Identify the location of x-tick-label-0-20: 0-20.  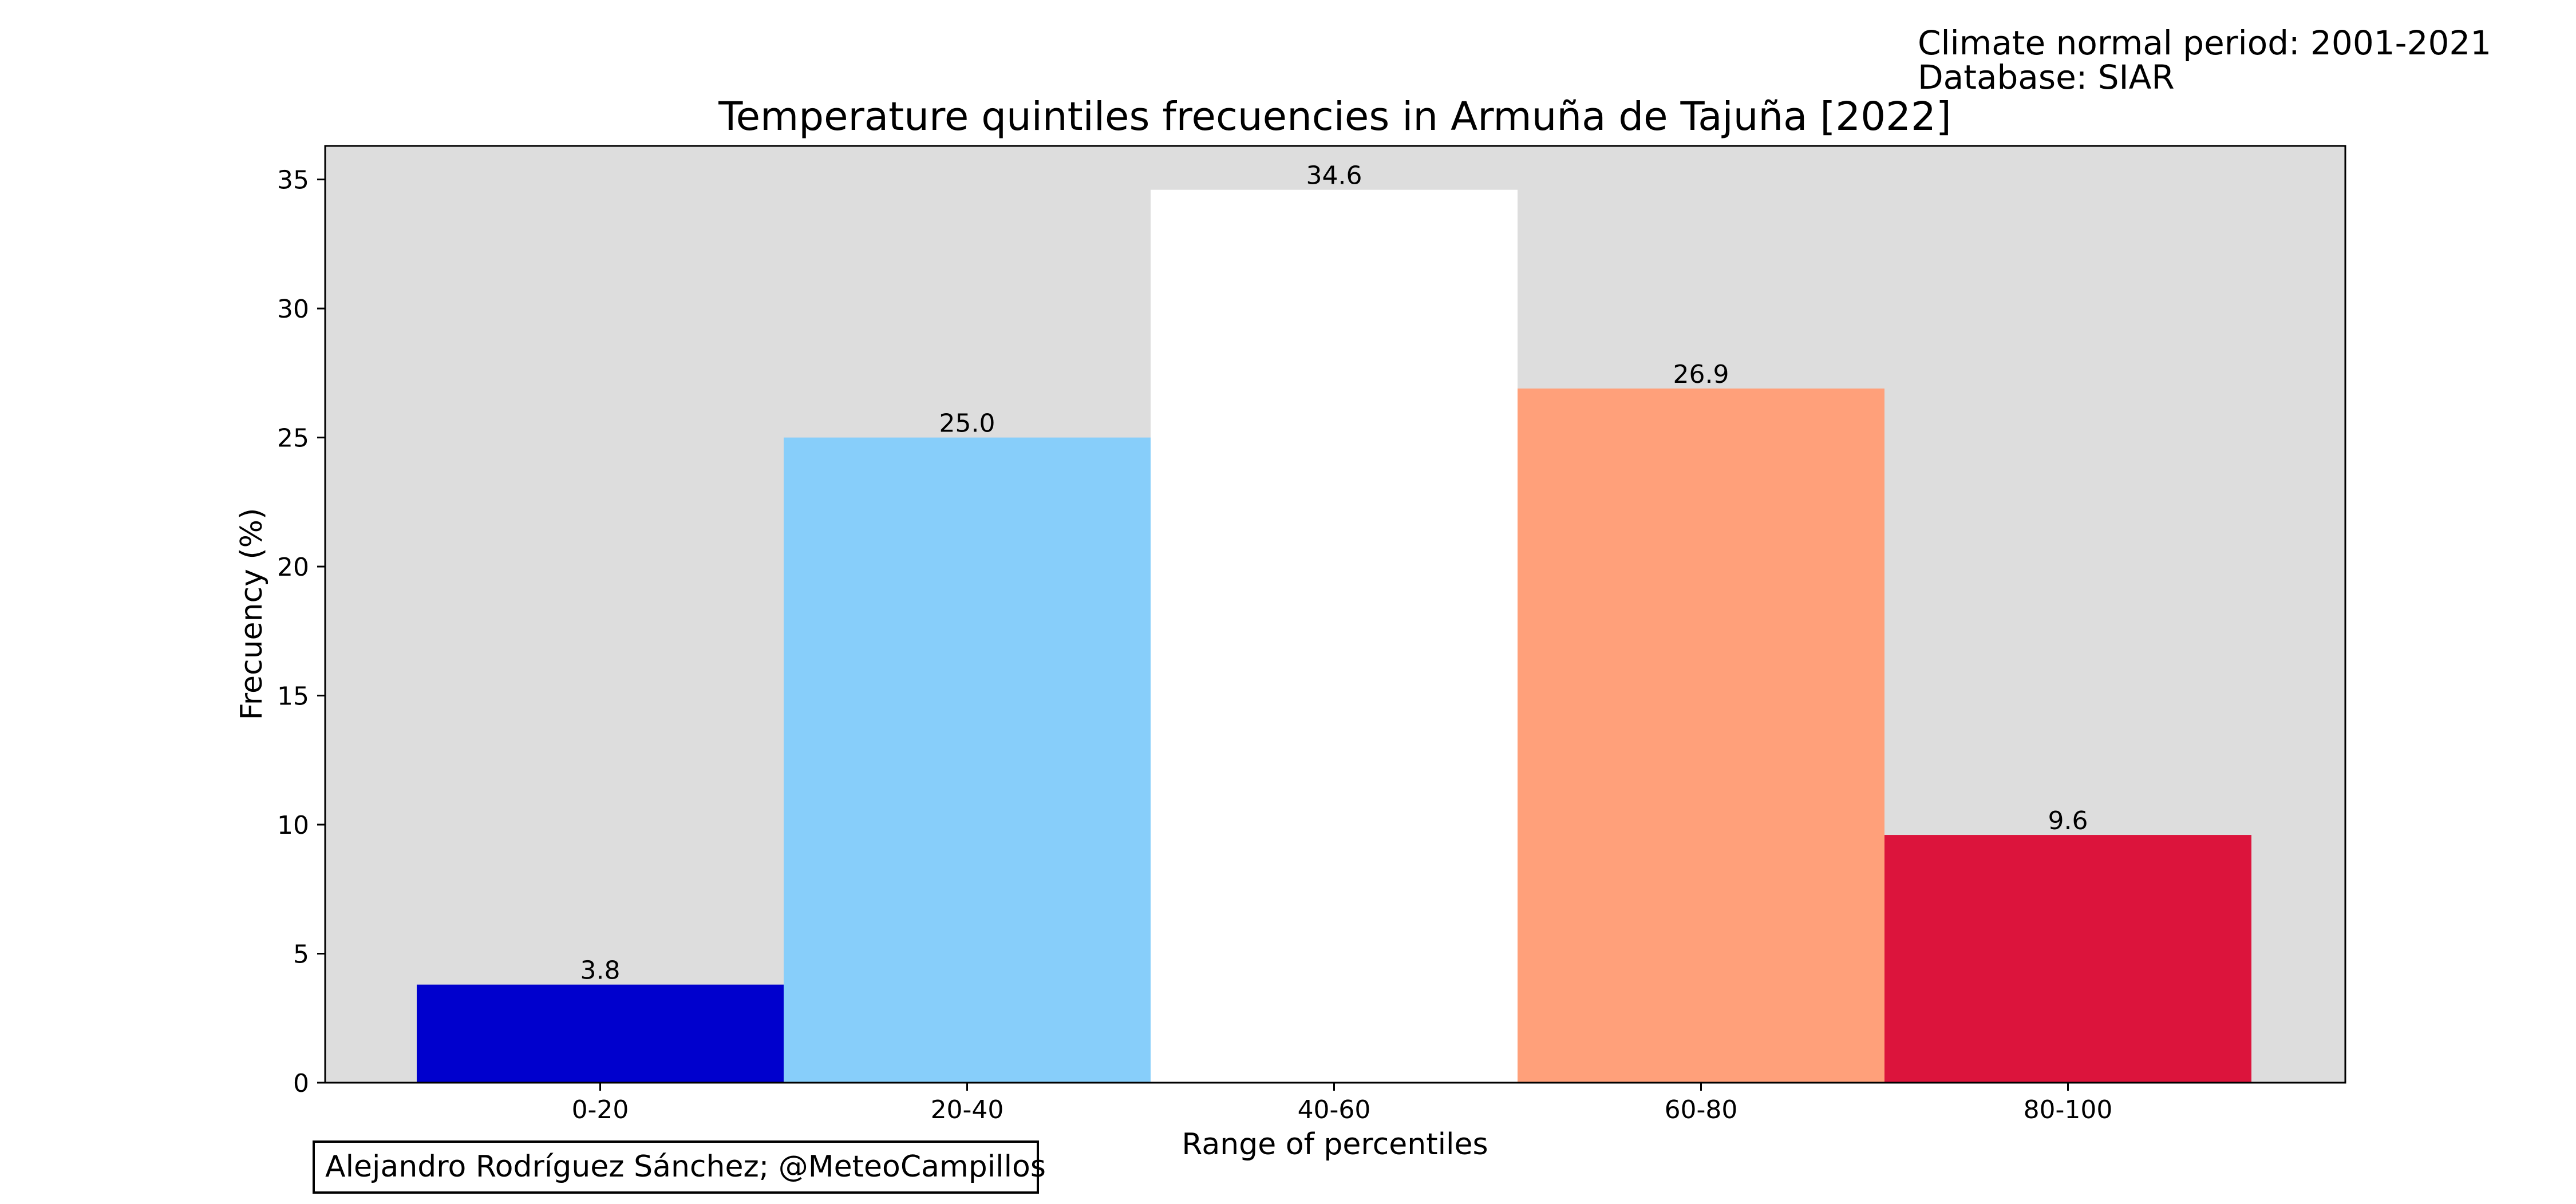
(600, 1109).